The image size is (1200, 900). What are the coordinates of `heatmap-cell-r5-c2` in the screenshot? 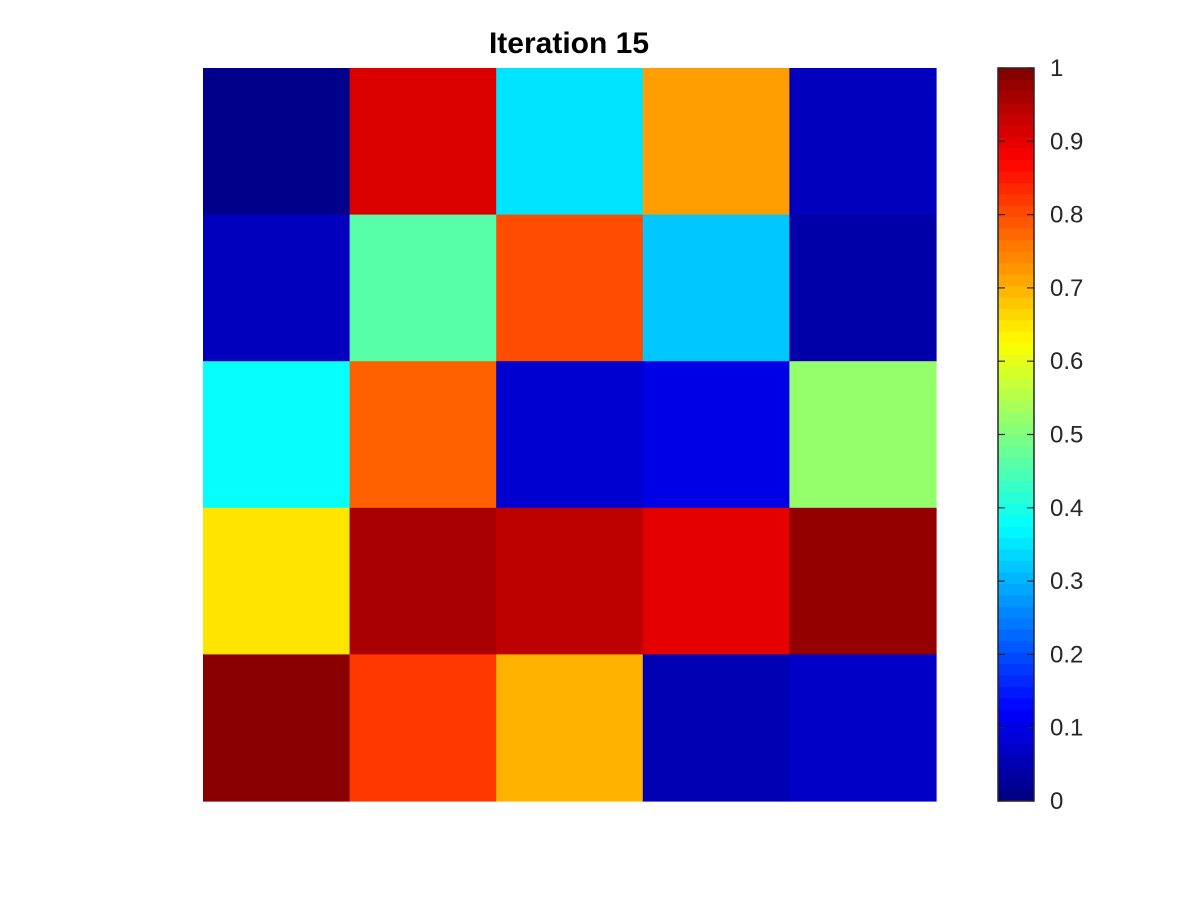 It's located at (423, 728).